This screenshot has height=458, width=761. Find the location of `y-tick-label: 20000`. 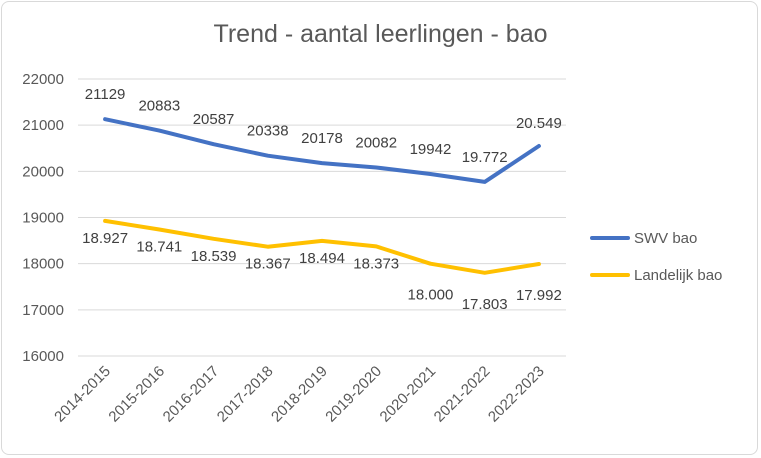

y-tick-label: 20000 is located at coordinates (43, 171).